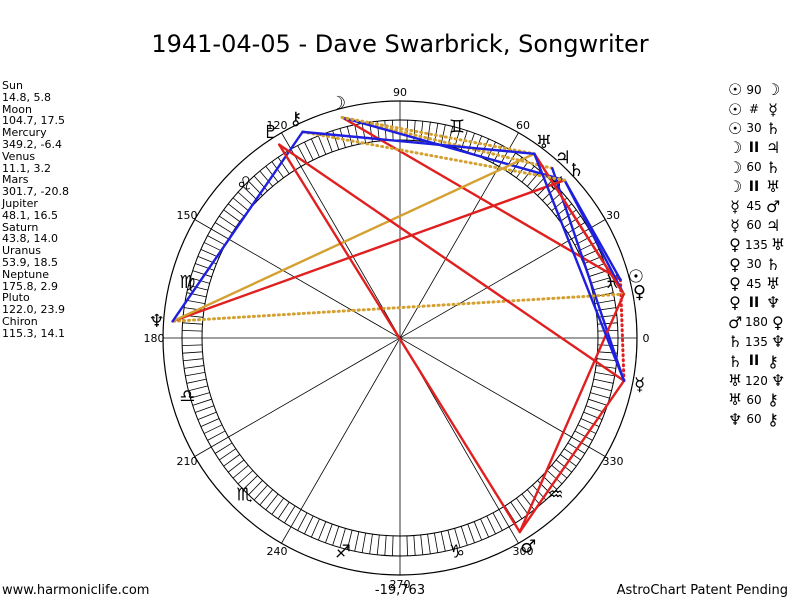 Image resolution: width=800 pixels, height=600 pixels. Describe the element at coordinates (639, 292) in the screenshot. I see `venus-icon: ♀` at that location.